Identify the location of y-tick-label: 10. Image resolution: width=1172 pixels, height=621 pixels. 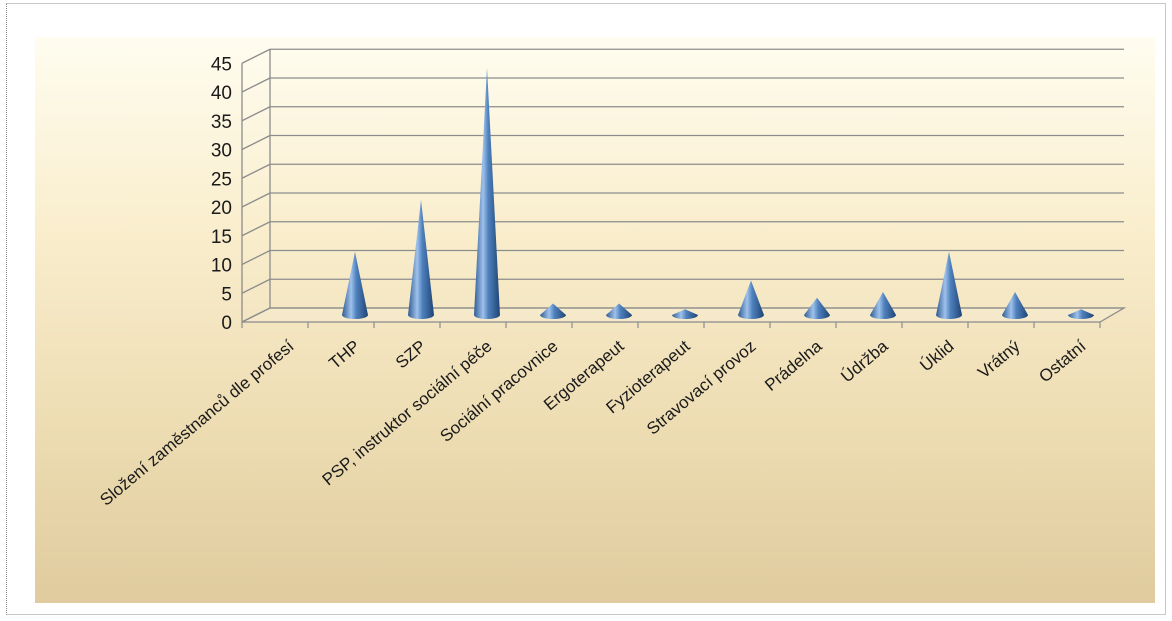
(221, 266).